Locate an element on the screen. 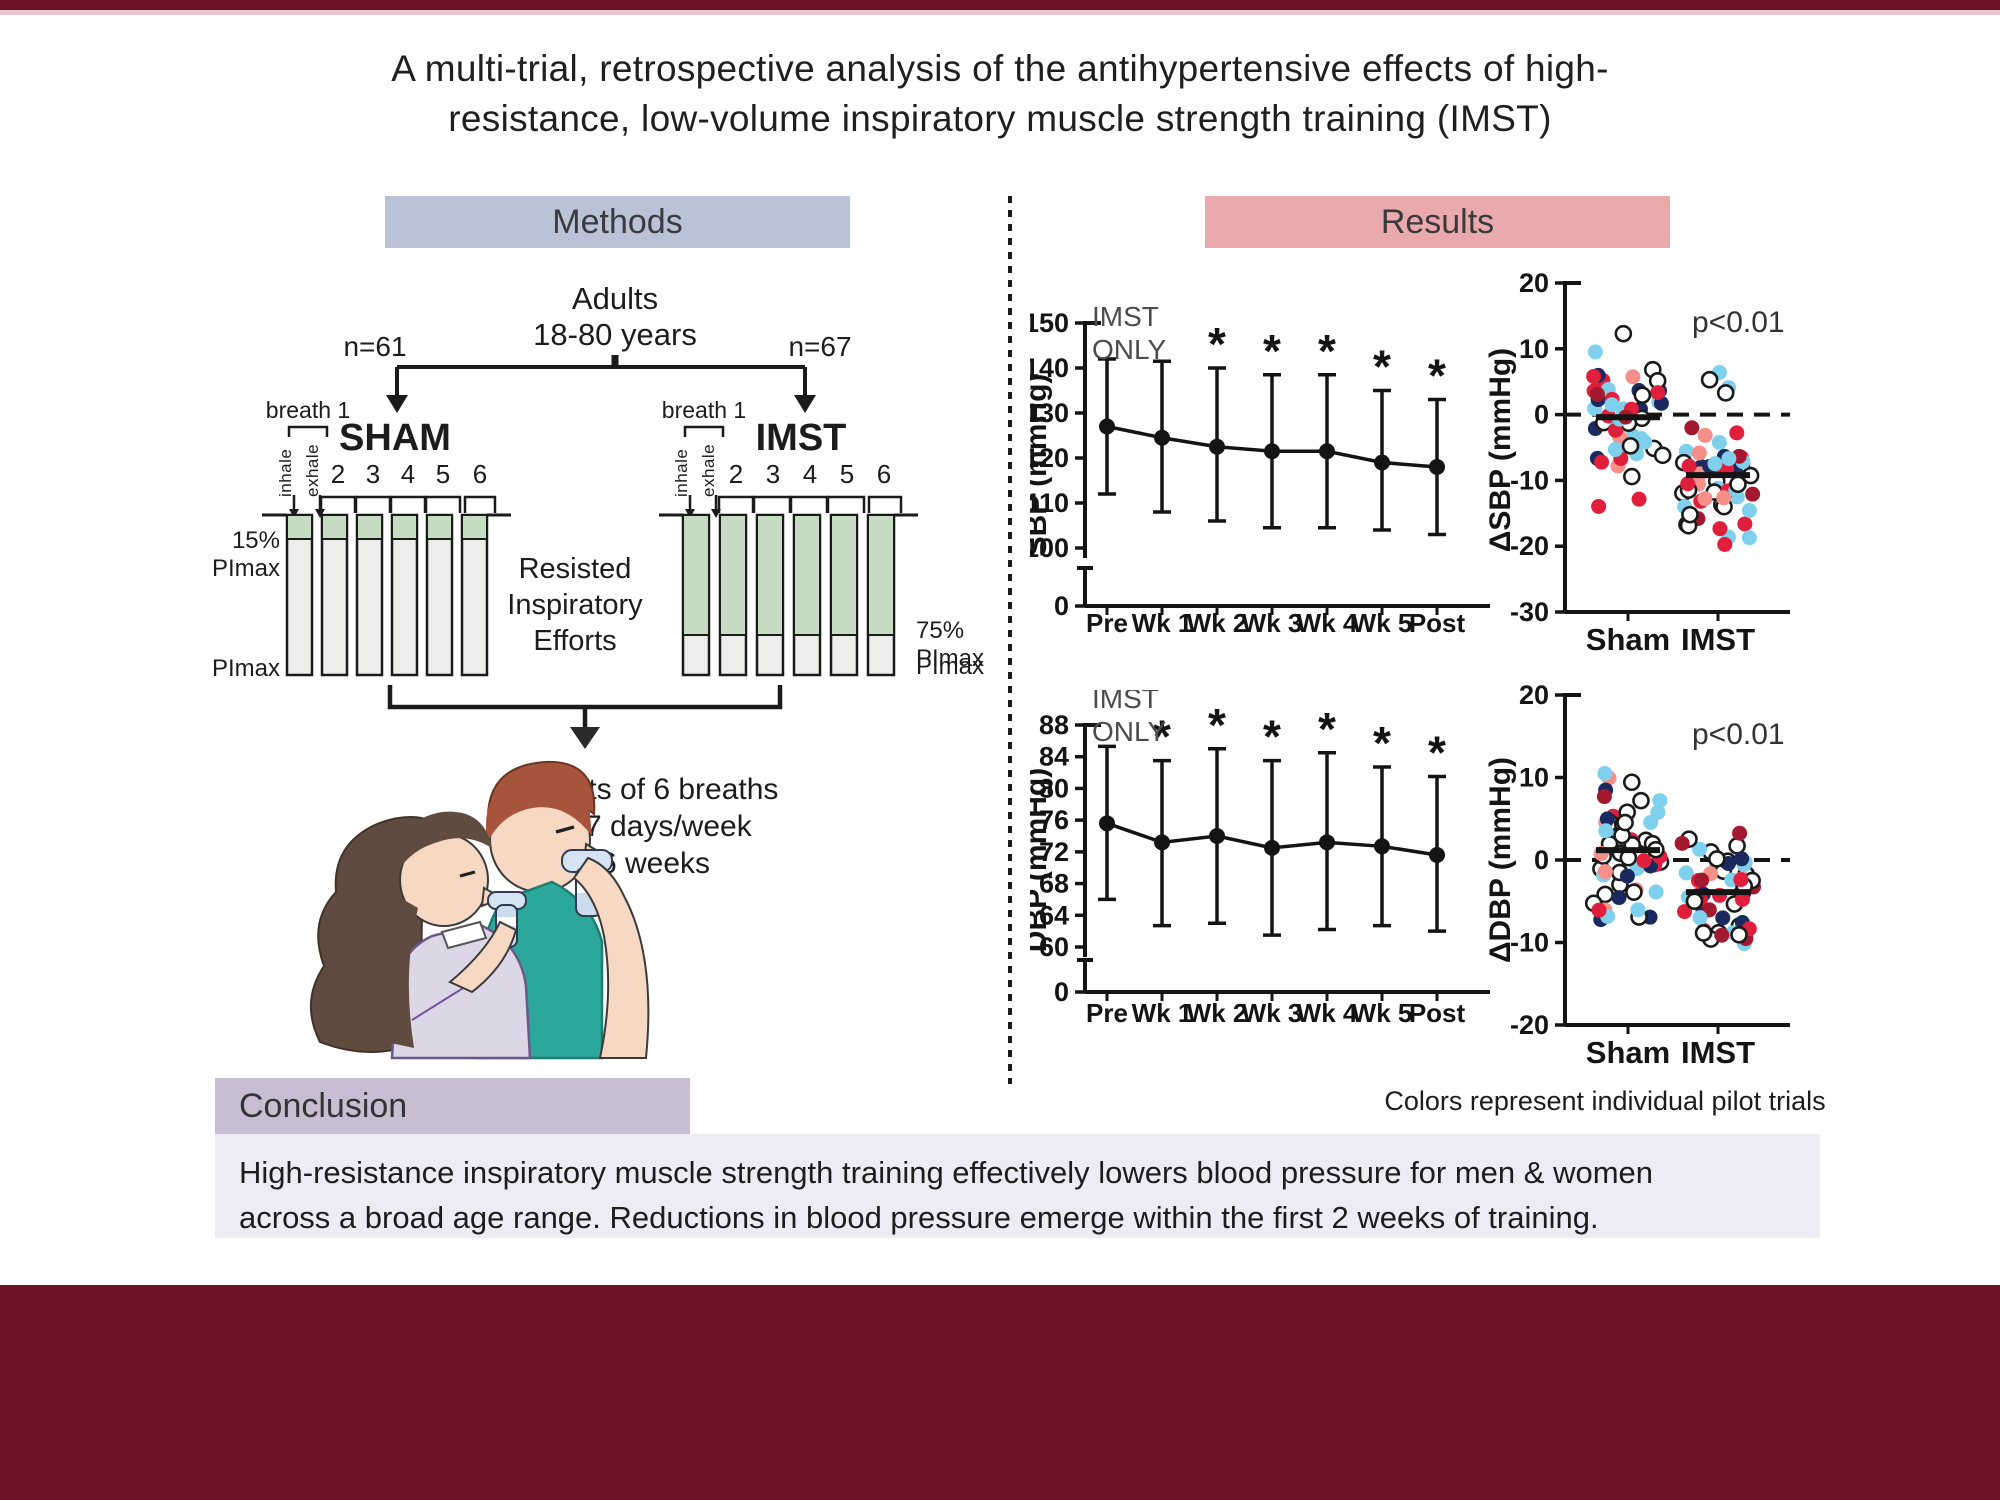  svg-text: 20 is located at coordinates (1534, 284).